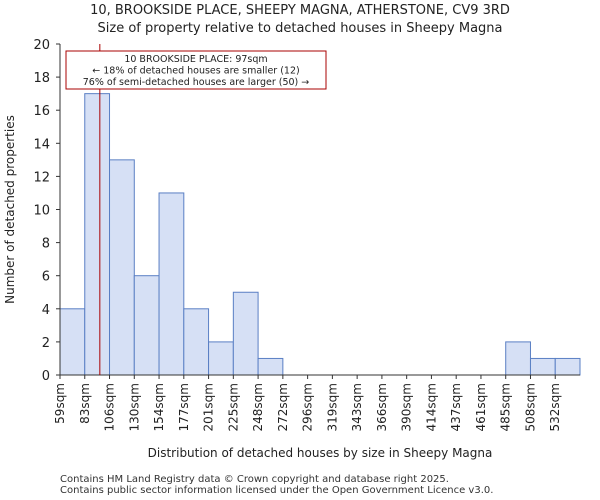 The image size is (600, 500). Describe the element at coordinates (308, 407) in the screenshot. I see `x-tick-label: 296sqm` at that location.